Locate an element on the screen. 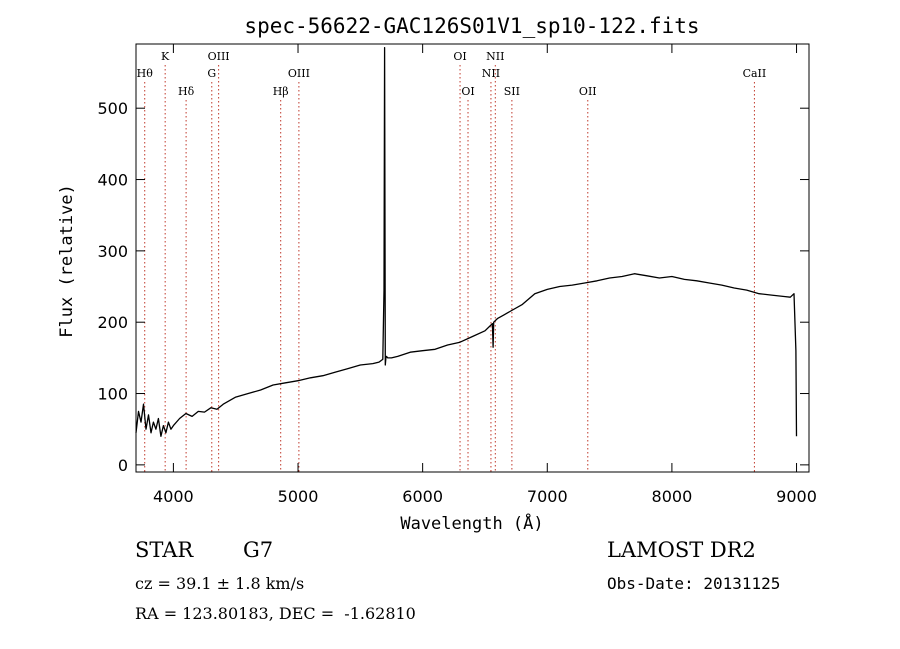 The height and width of the screenshot is (649, 900). y-axis-label: Flux (relative) is located at coordinates (67, 261).